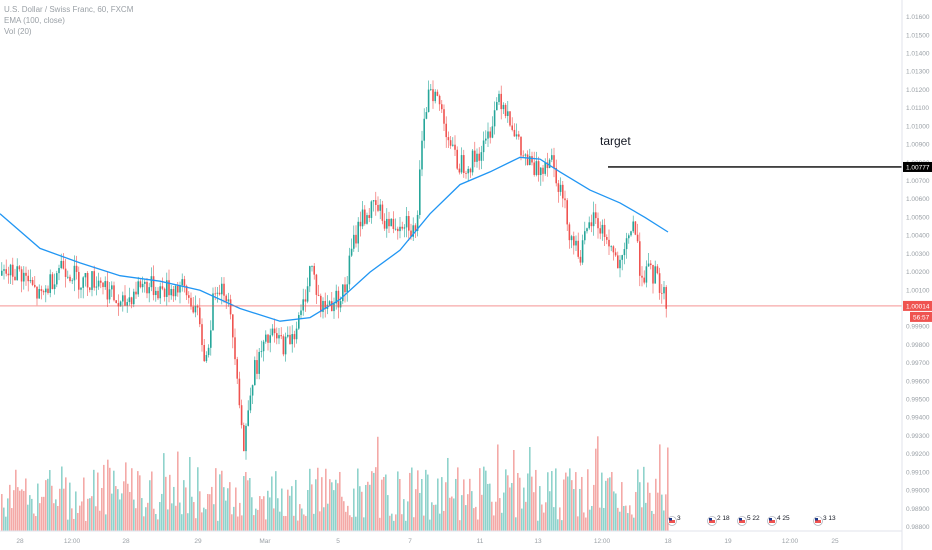 This screenshot has height=550, width=932. I want to click on time-tick-label: 12:00, so click(72, 541).